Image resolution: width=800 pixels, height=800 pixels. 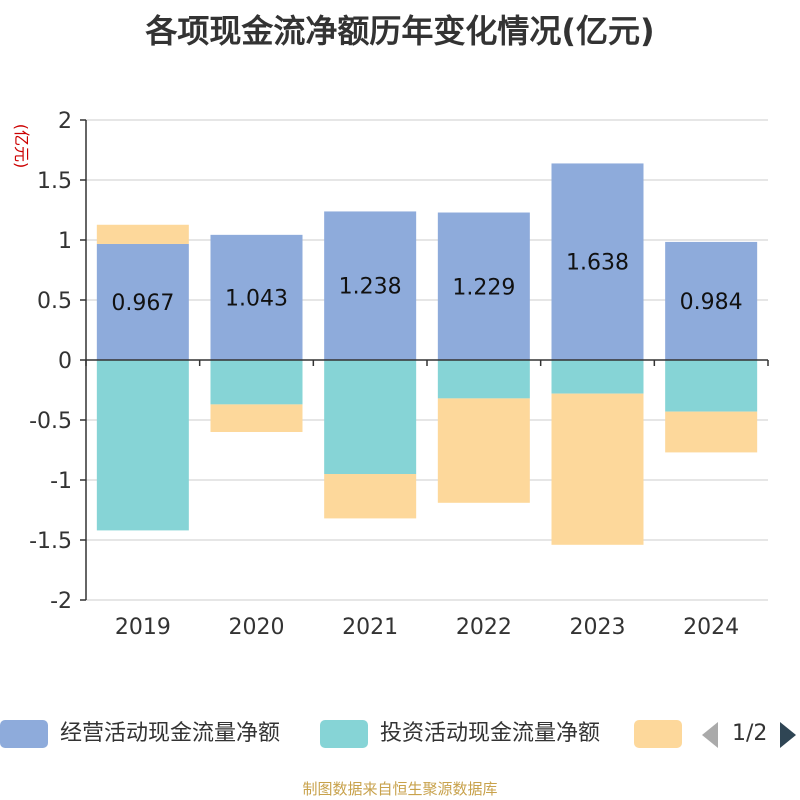 I want to click on legend-swatch-third, so click(x=658, y=734).